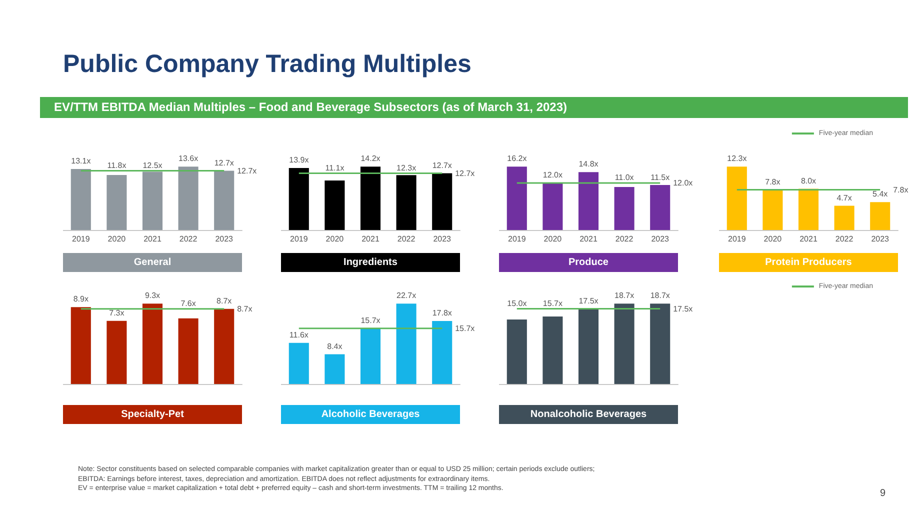 The height and width of the screenshot is (517, 920). Describe the element at coordinates (370, 159) in the screenshot. I see `data-label: 14.2x` at that location.